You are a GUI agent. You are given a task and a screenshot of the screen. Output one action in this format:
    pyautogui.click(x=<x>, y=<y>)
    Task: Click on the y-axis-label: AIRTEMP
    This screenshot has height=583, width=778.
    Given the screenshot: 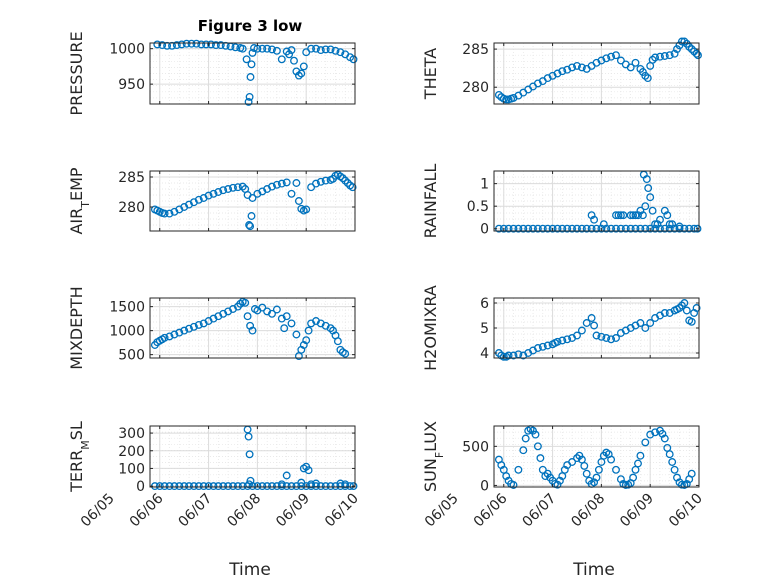 What is the action you would take?
    pyautogui.click(x=79, y=200)
    